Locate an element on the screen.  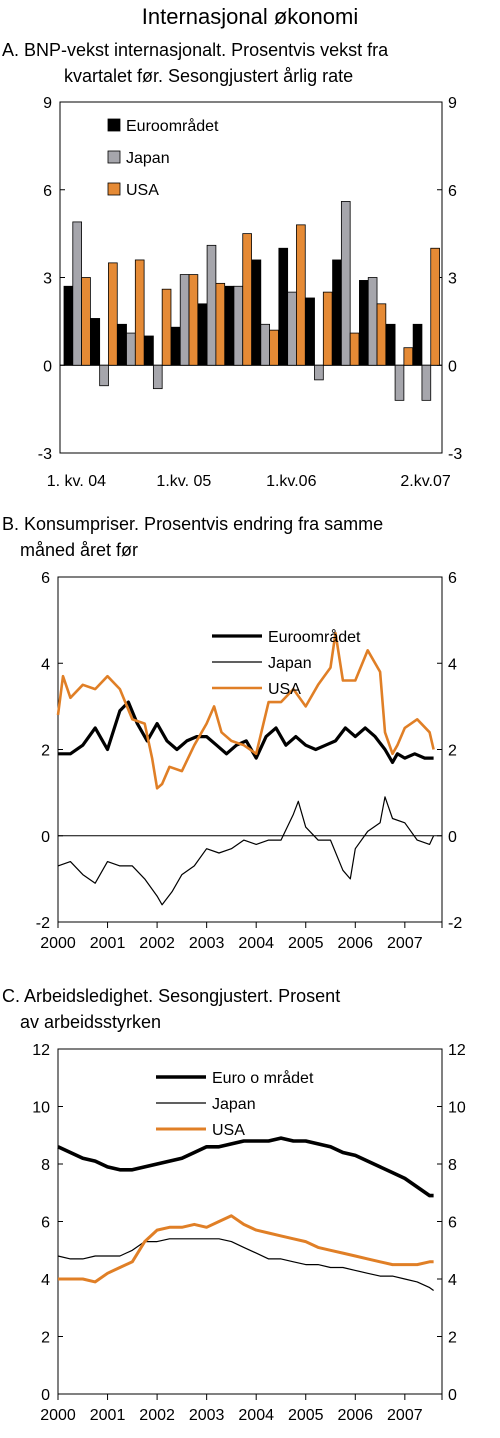
figure-title: Internasjonal økonomi is located at coordinates (250, 16).